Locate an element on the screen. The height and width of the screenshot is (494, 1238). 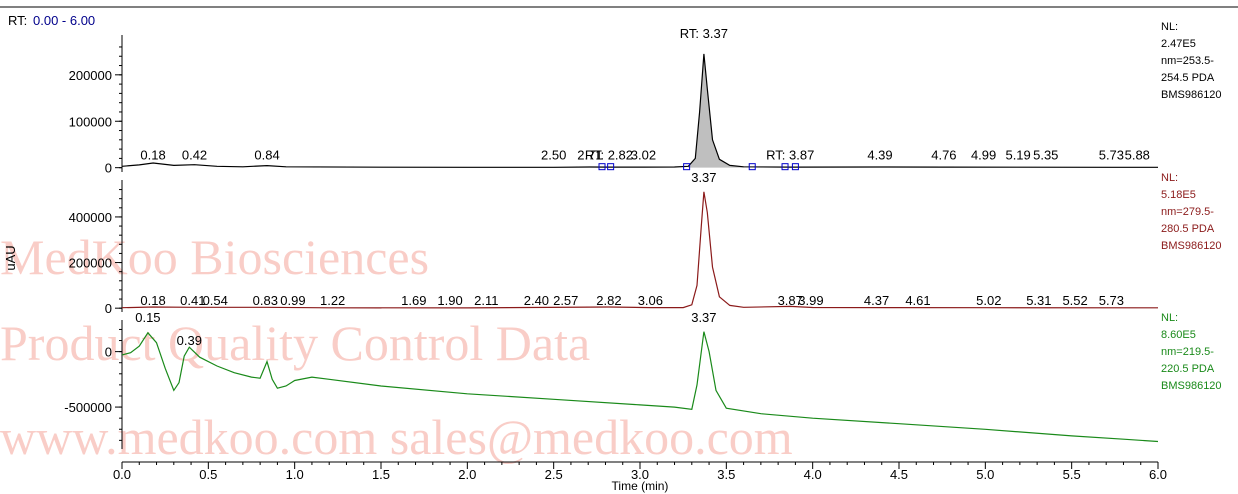
info-text: 254.5 PDA is located at coordinates (1188, 78).